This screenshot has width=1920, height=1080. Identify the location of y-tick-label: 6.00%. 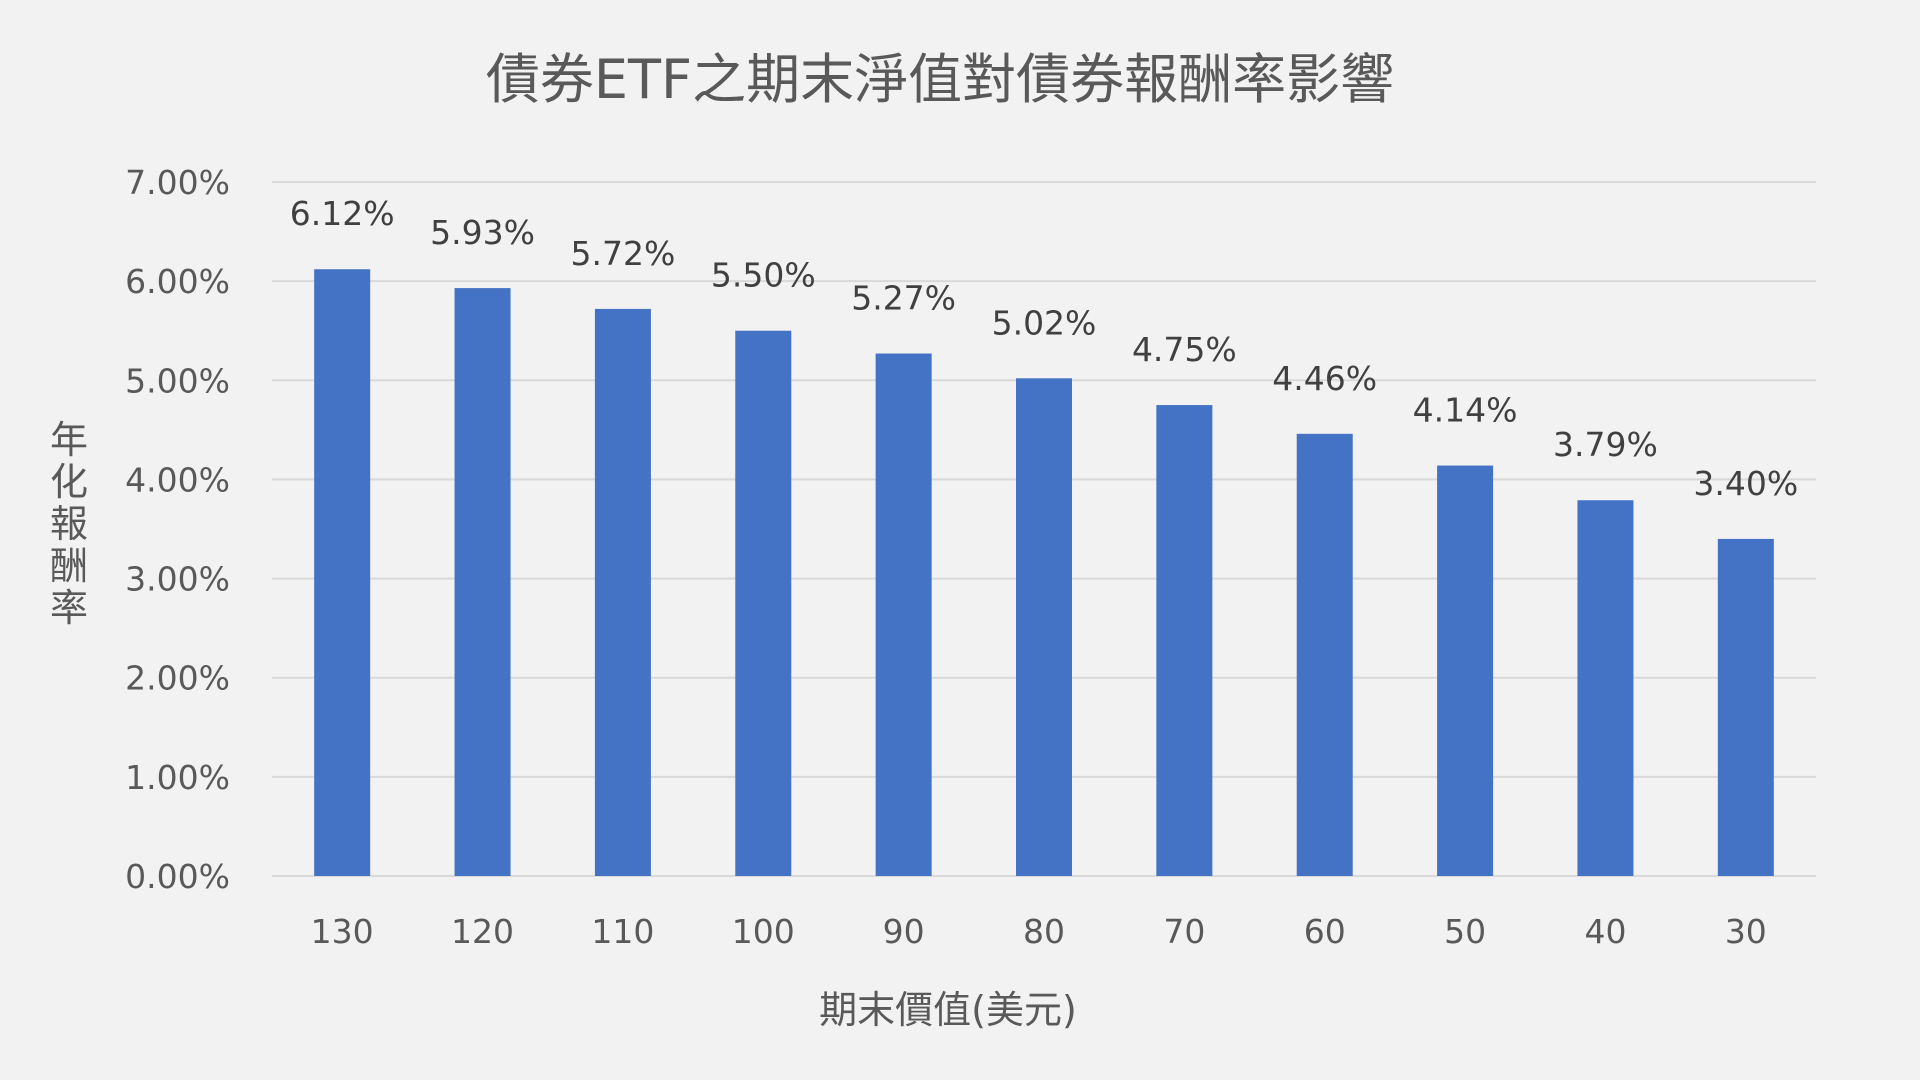
(177, 281).